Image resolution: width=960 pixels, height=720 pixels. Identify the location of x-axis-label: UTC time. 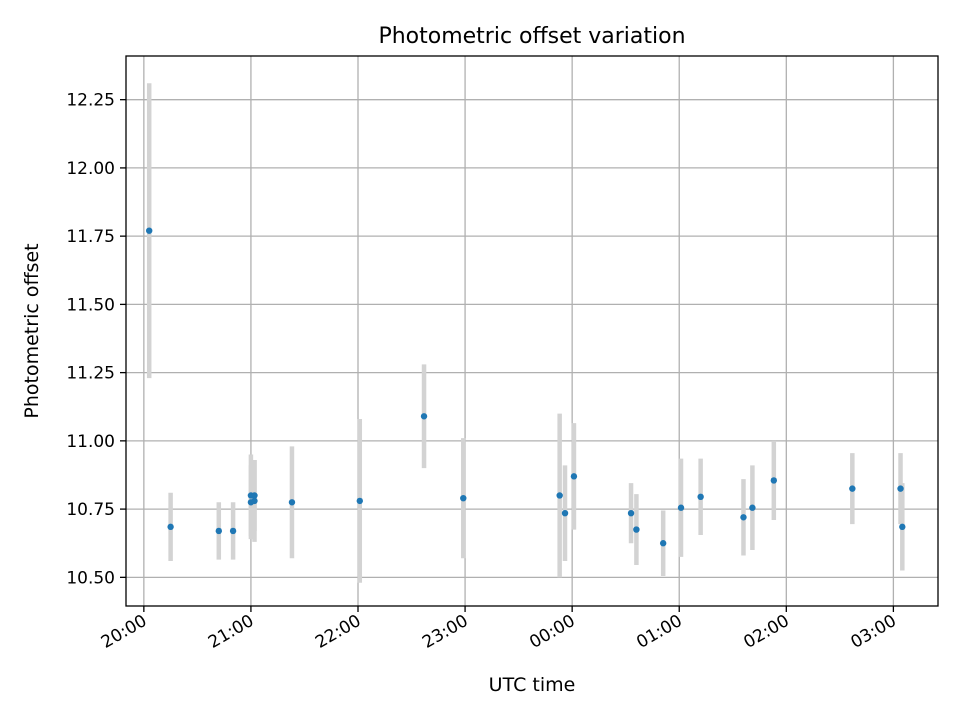
(532, 685).